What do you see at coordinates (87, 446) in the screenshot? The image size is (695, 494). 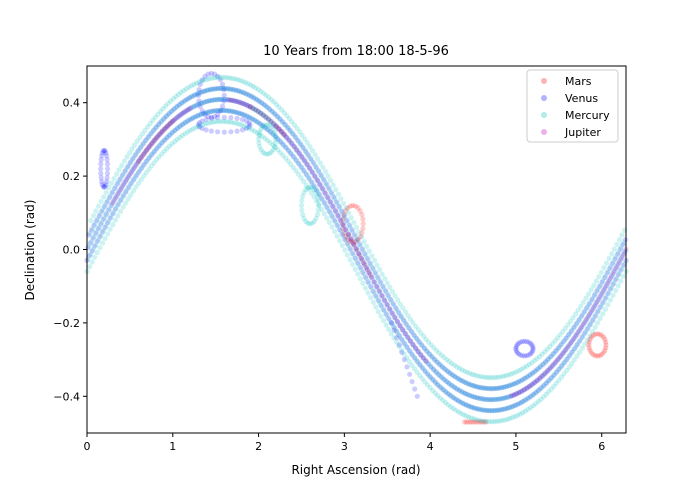 I see `x-tick-label: 0` at bounding box center [87, 446].